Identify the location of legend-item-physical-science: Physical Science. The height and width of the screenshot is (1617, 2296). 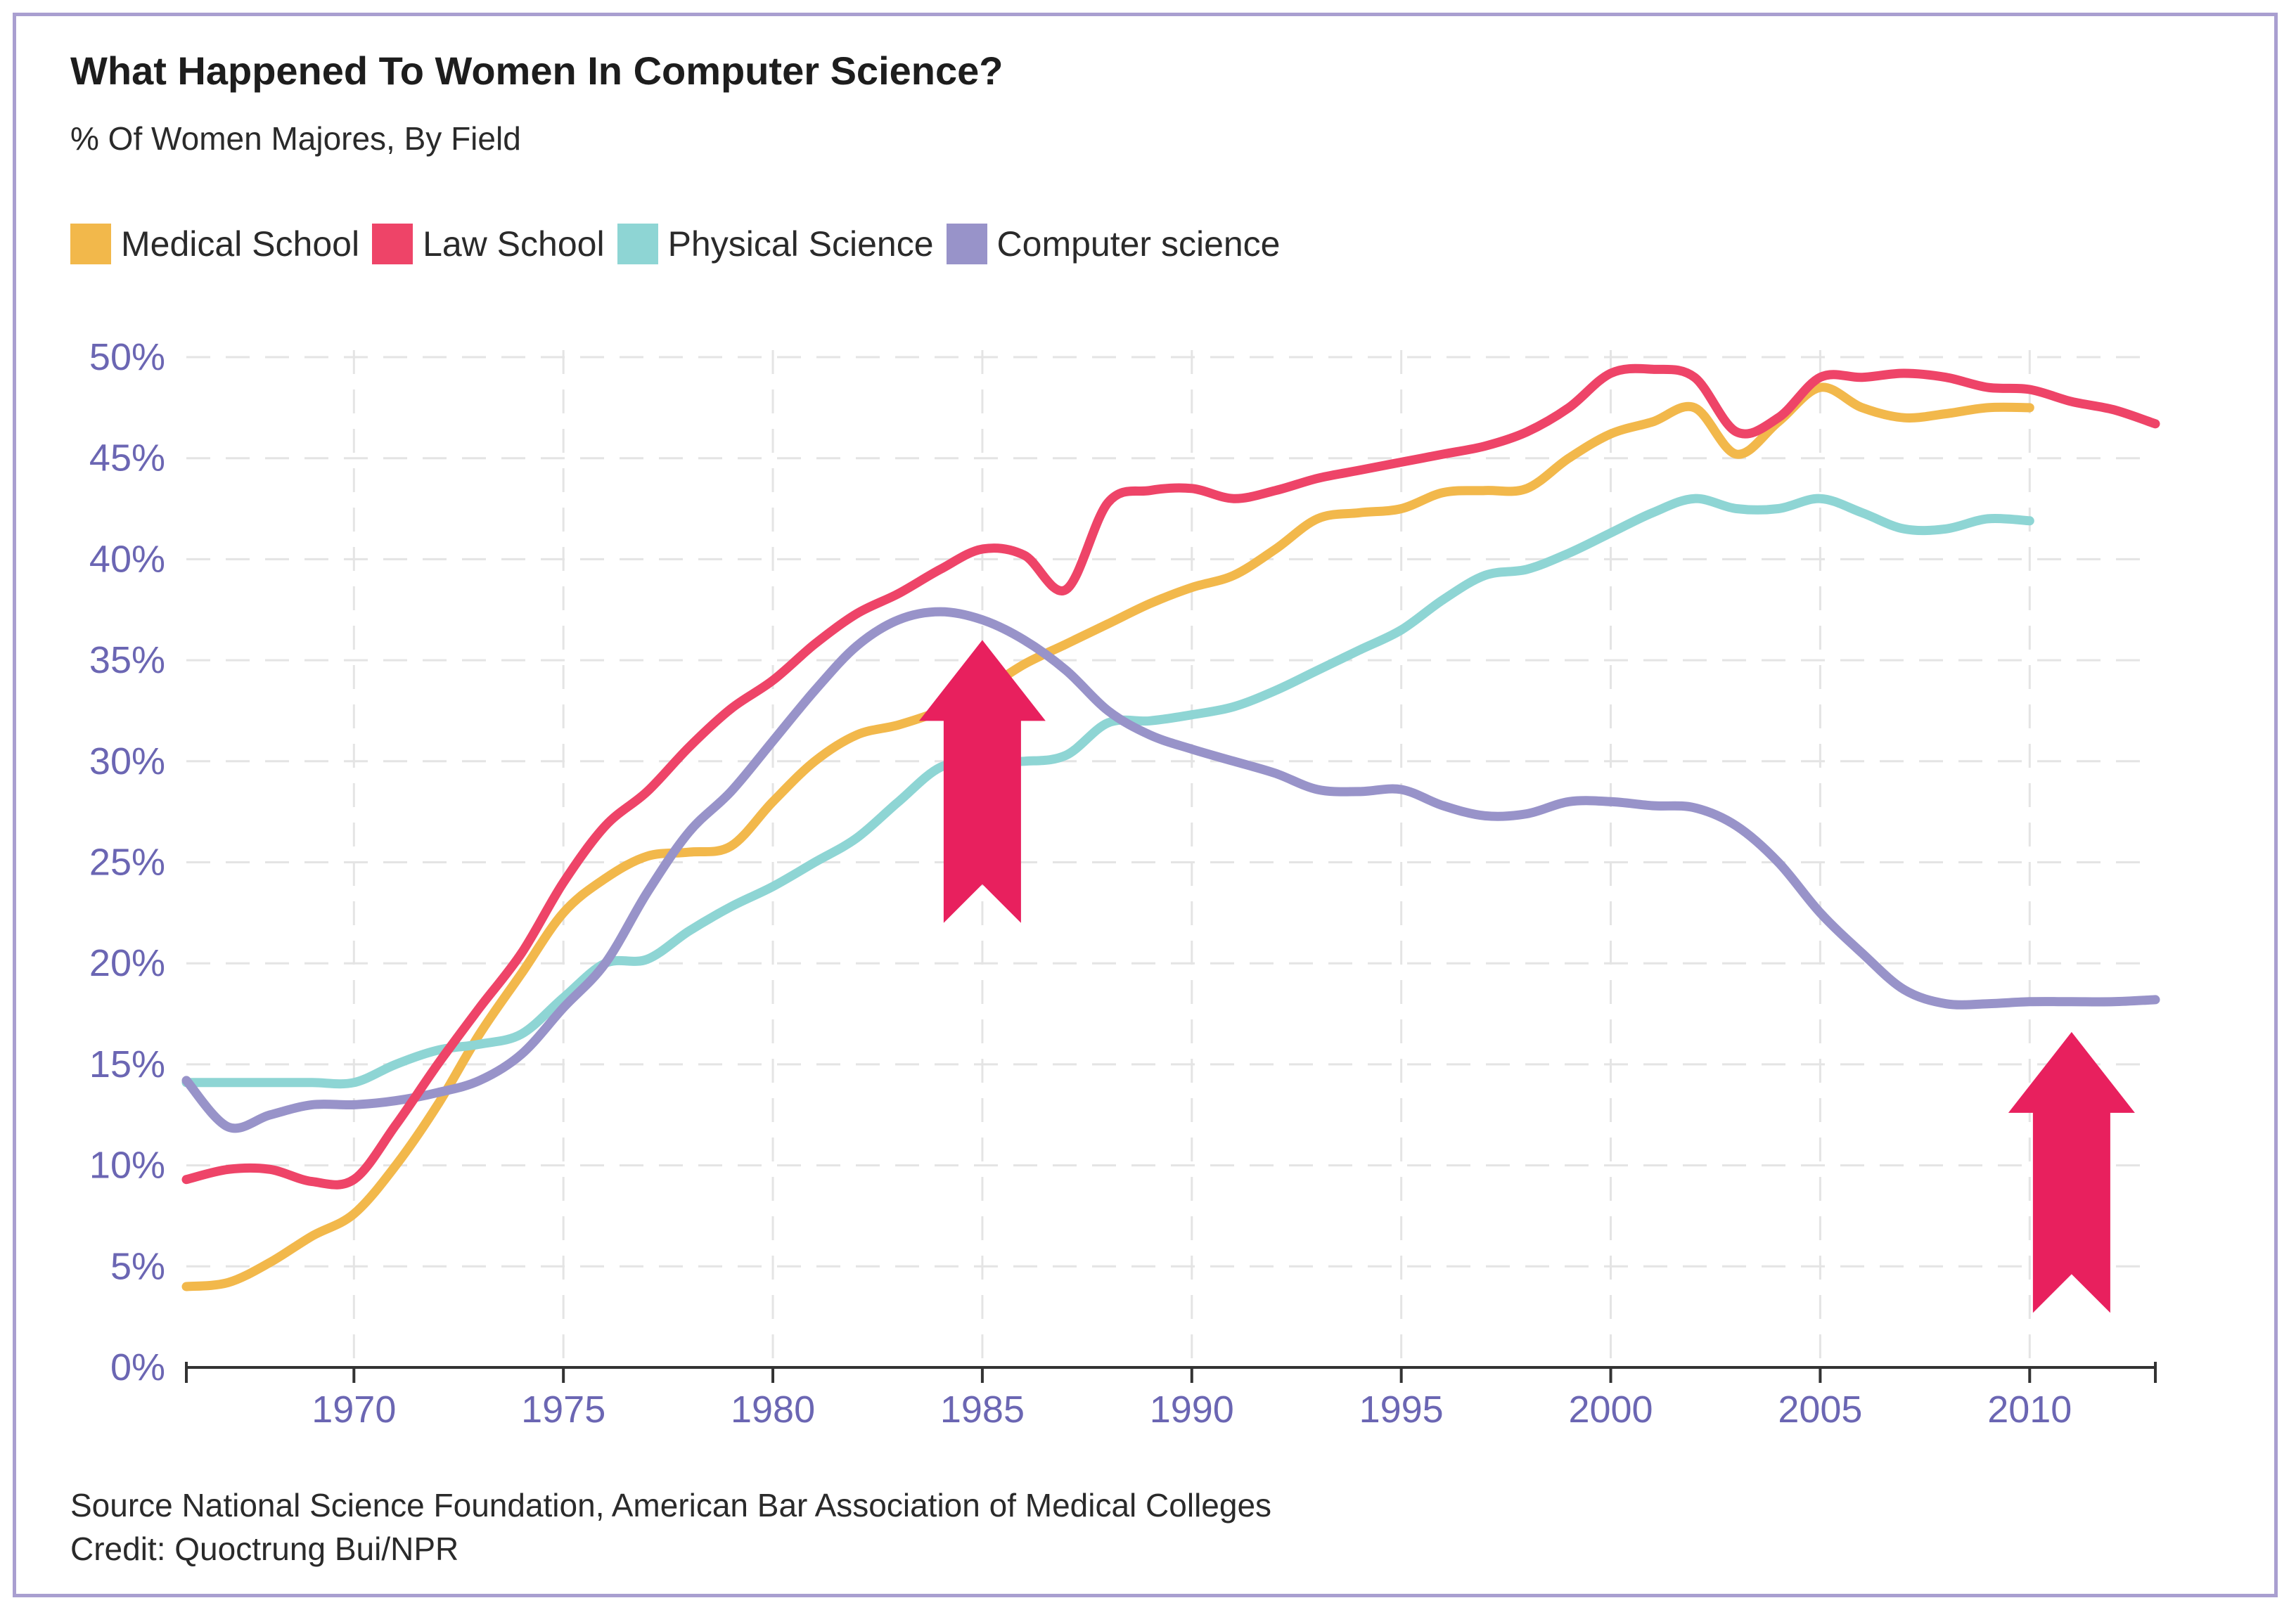
(775, 244).